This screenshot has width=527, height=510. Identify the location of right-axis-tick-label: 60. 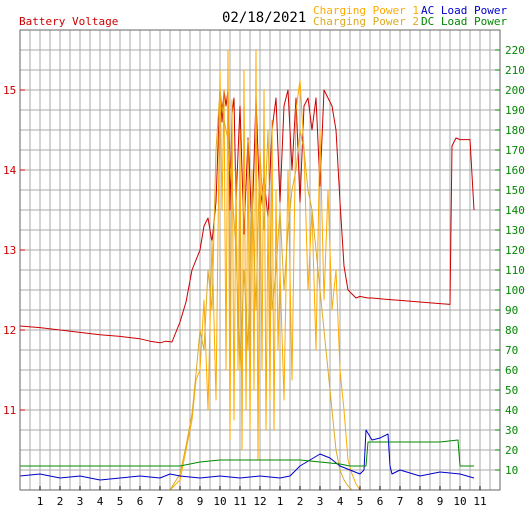
(511, 370).